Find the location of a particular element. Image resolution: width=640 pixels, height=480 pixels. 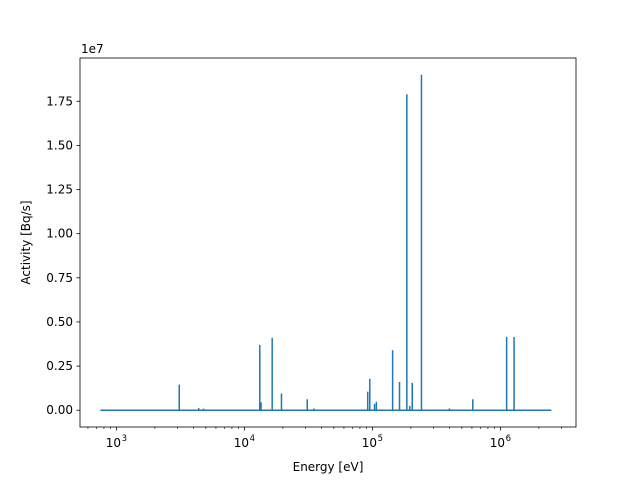

y-tick-label: 0.50 is located at coordinates (59, 322).